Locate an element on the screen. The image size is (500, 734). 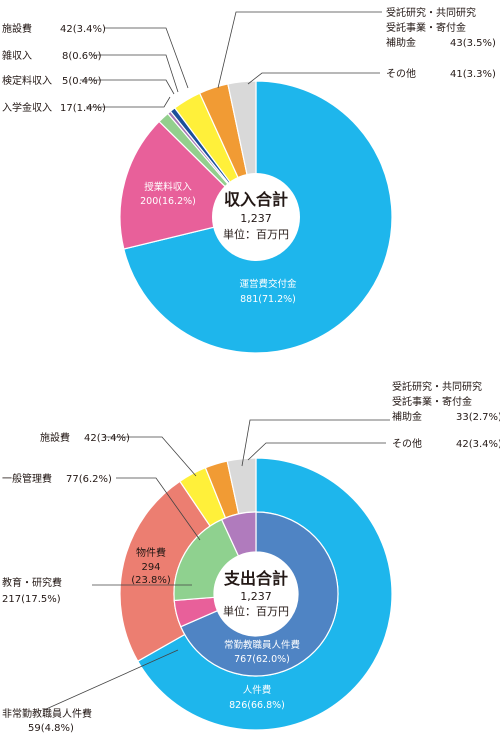
expense-value-その他: 42(3.4%) is located at coordinates (478, 444).